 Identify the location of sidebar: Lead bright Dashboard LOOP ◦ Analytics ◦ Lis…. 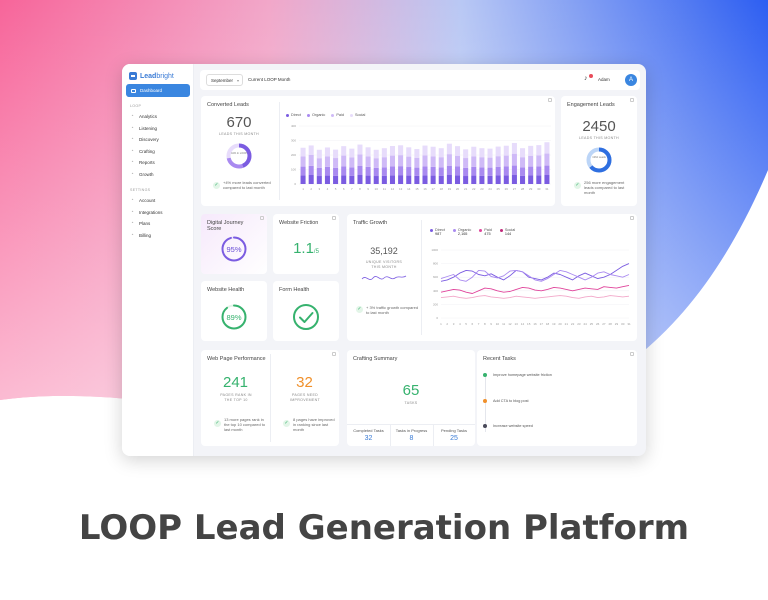
(158, 260).